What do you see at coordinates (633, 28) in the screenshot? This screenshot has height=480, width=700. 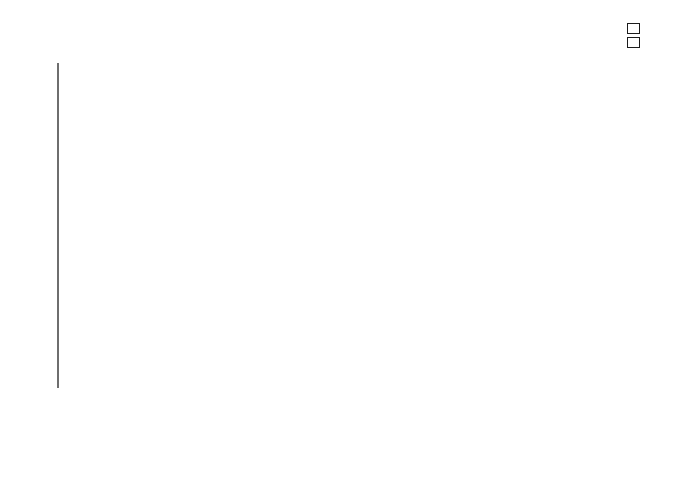 I see `legend-swatch-uc003itf` at bounding box center [633, 28].